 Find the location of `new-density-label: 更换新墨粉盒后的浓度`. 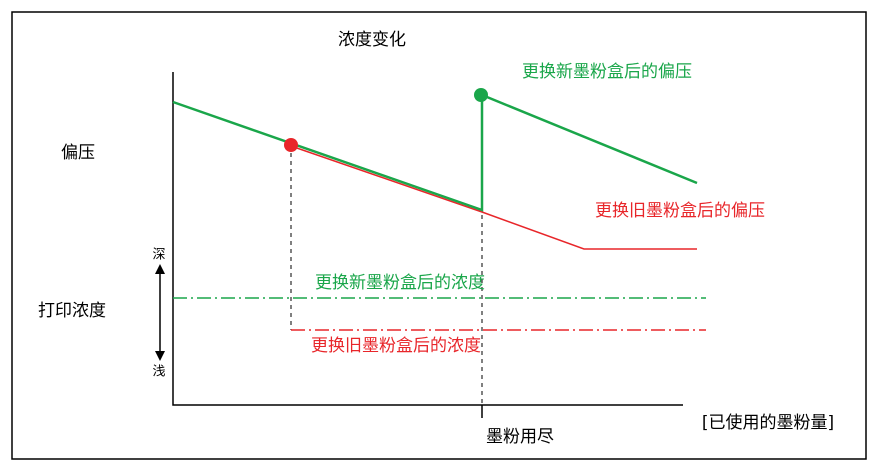

new-density-label: 更换新墨粉盒后的浓度 is located at coordinates (400, 283).